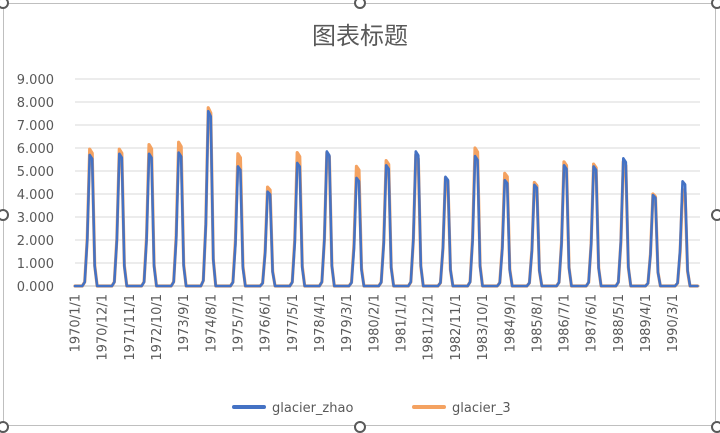 The height and width of the screenshot is (433, 720). Describe the element at coordinates (35, 264) in the screenshot. I see `y-tick-label: 1.000` at that location.